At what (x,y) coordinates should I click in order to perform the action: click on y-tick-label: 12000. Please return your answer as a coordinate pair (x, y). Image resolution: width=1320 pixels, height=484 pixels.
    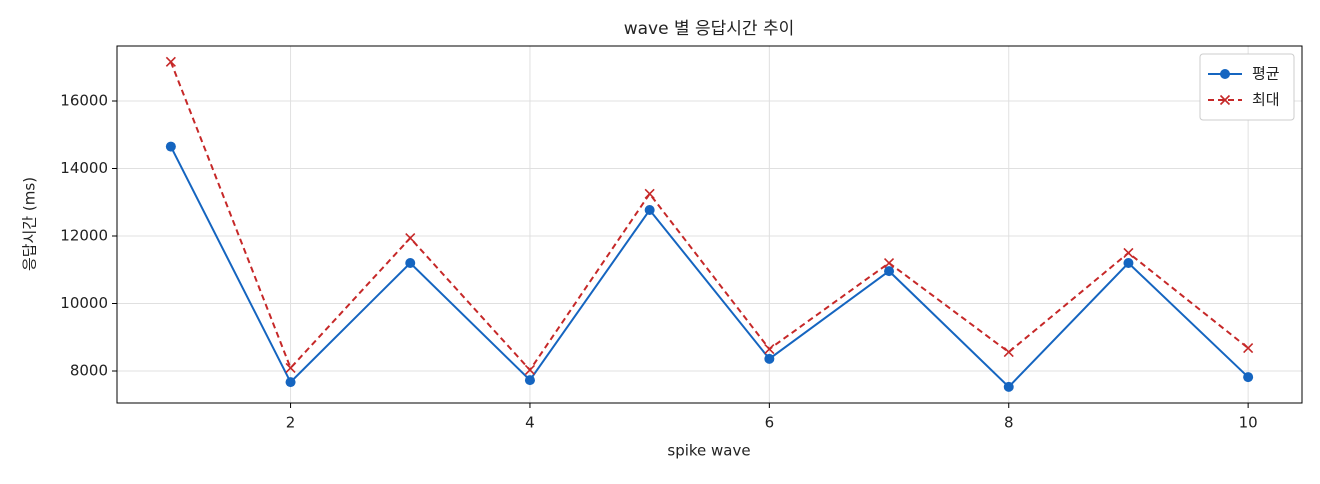
    Looking at the image, I should click on (84, 236).